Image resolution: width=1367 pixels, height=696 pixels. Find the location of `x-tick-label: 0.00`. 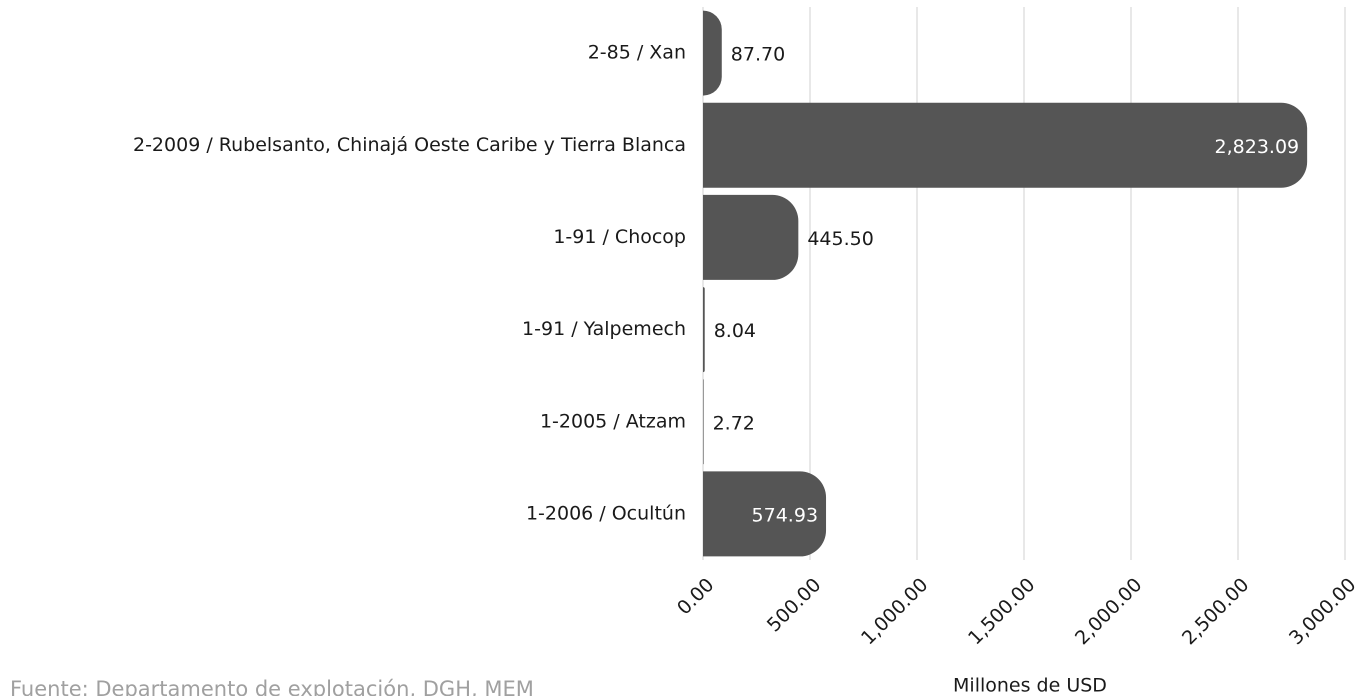

x-tick-label: 0.00 is located at coordinates (695, 596).